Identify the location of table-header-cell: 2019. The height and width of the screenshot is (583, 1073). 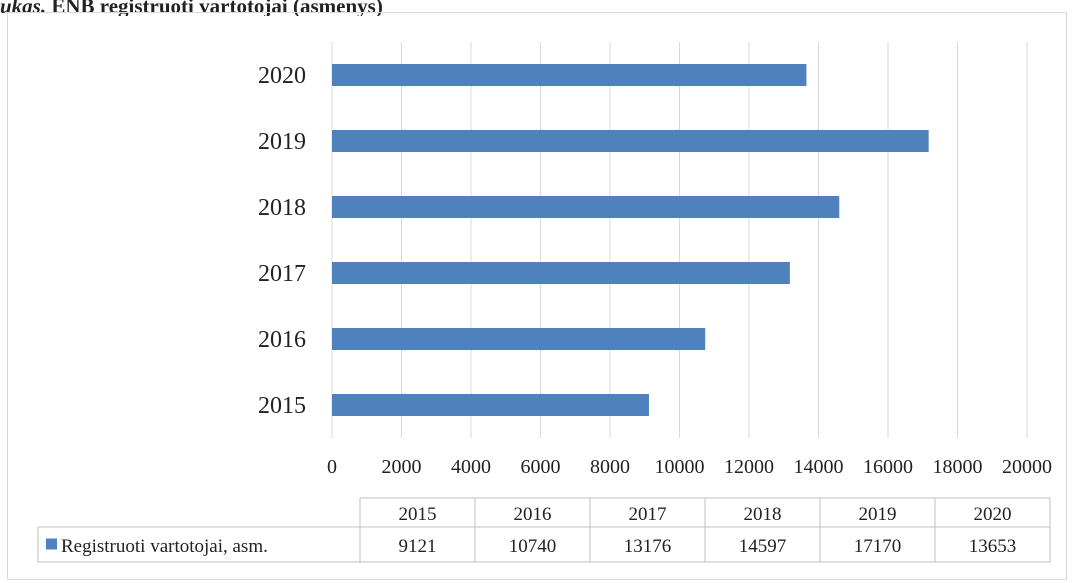
(878, 514).